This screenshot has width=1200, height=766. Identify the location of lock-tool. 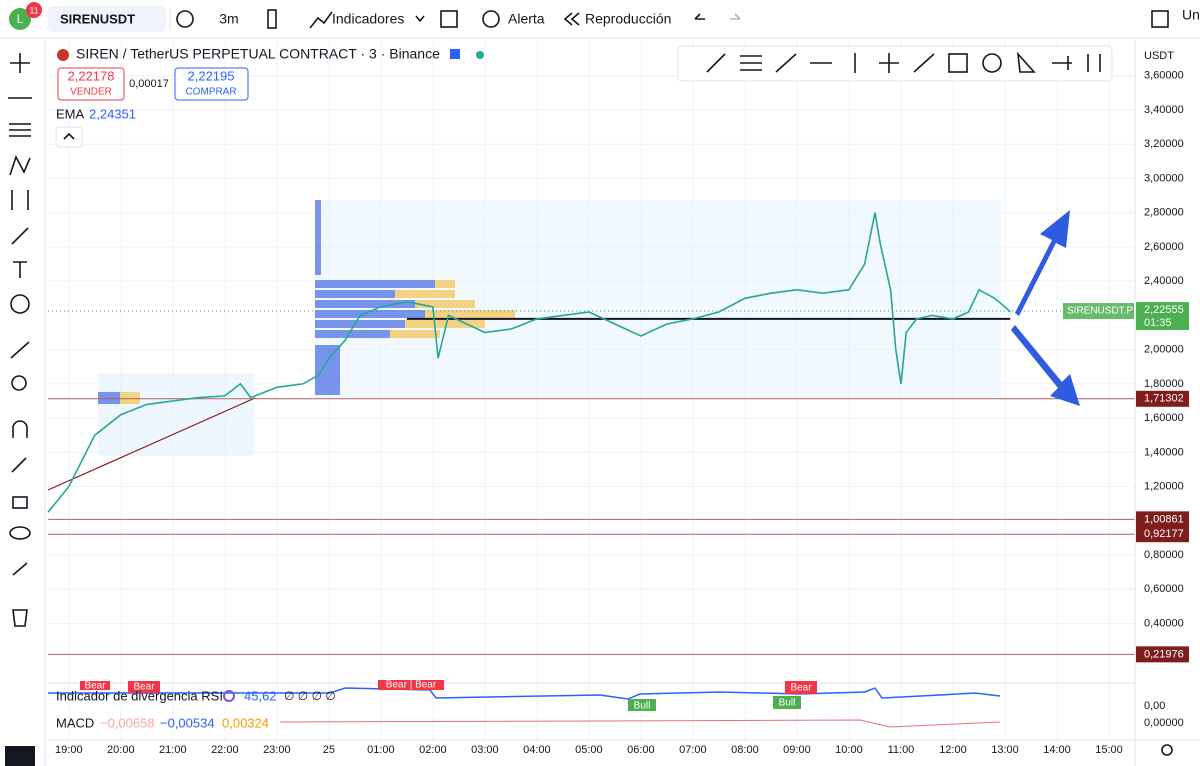
(20, 502).